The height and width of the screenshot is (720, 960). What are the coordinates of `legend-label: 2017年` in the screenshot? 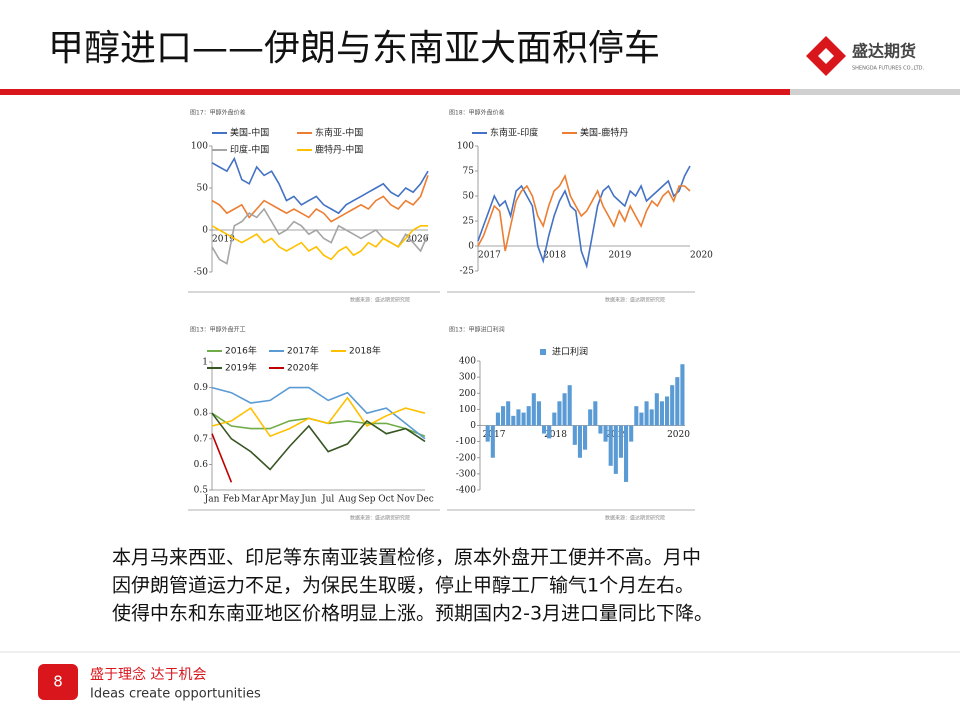 It's located at (303, 351).